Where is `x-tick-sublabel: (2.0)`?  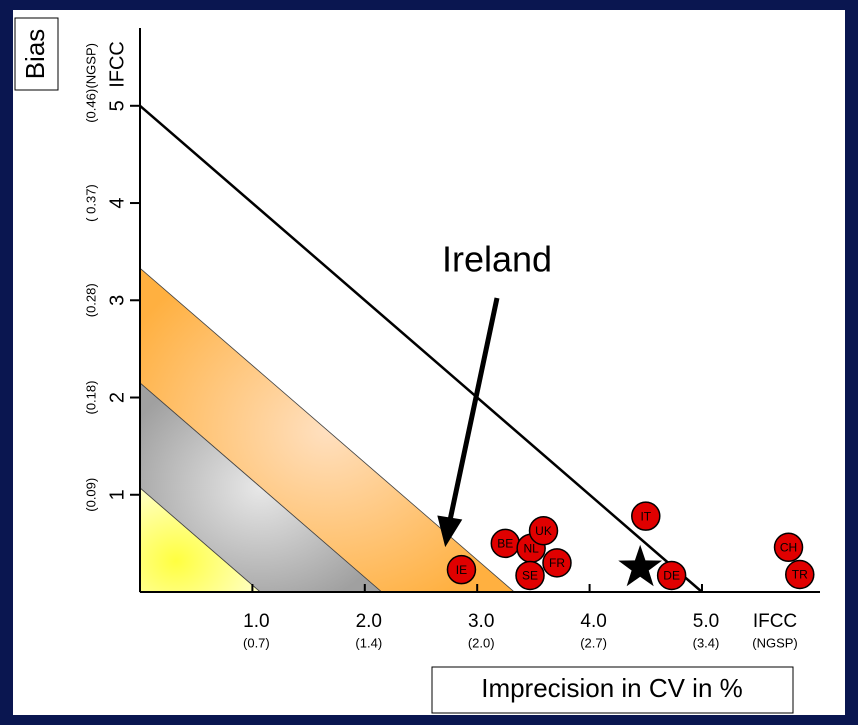 x-tick-sublabel: (2.0) is located at coordinates (481, 642).